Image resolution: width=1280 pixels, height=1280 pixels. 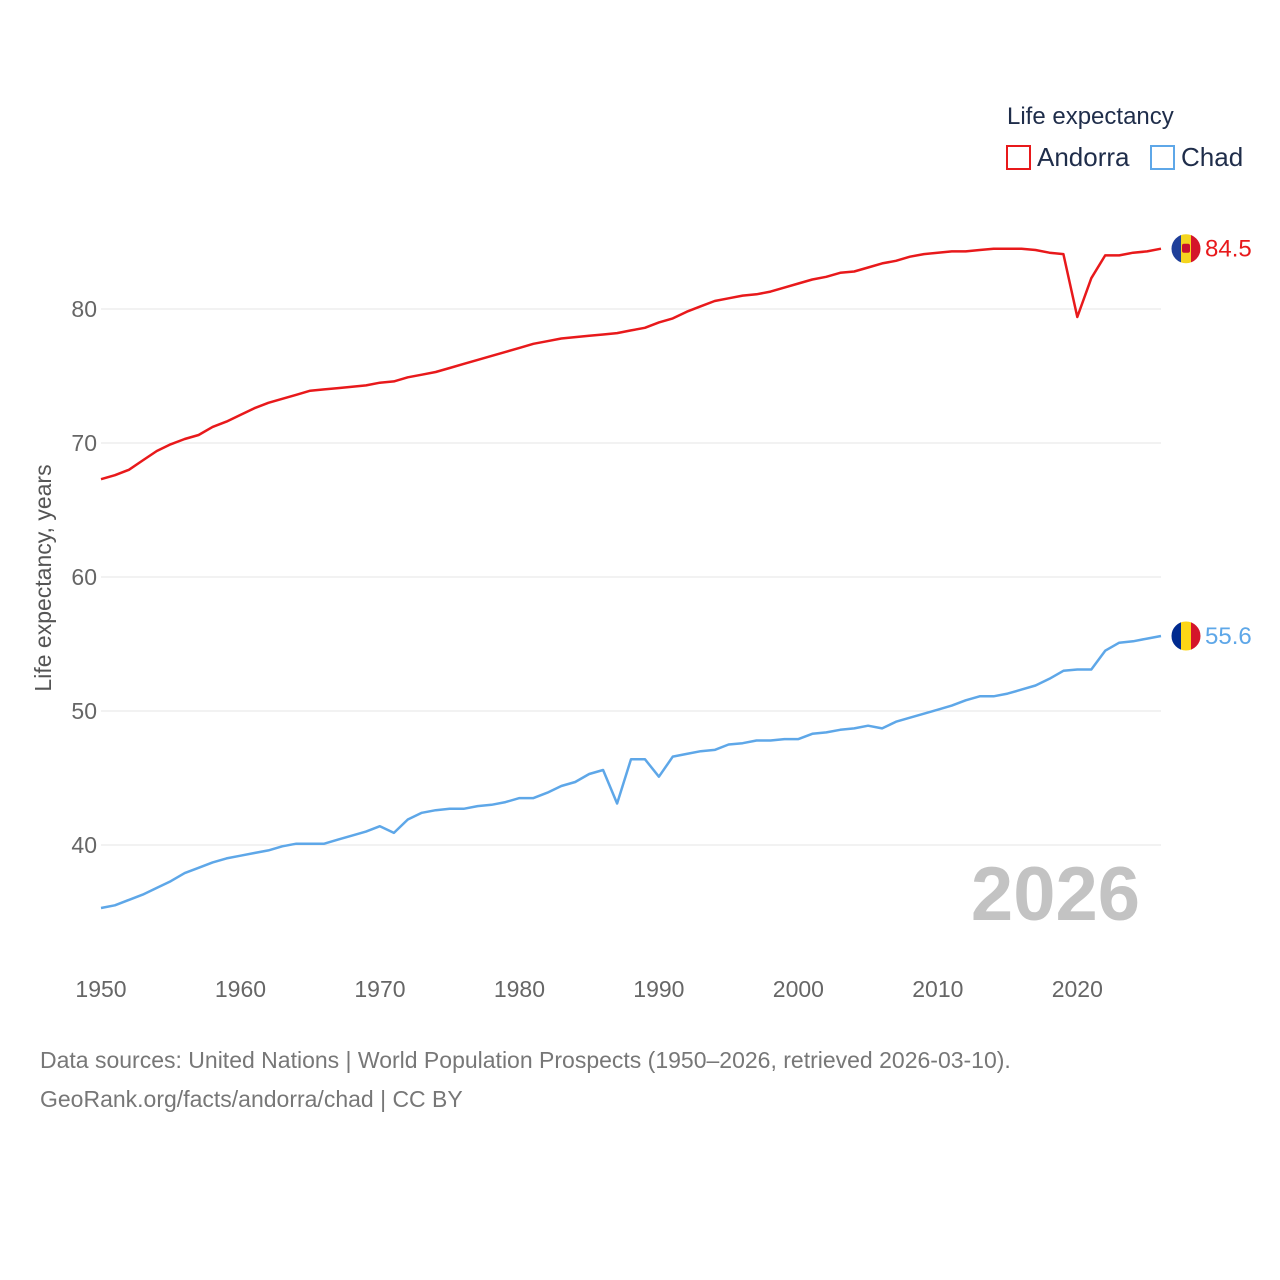 What do you see at coordinates (1162, 157) in the screenshot?
I see `legend-swatch-chad` at bounding box center [1162, 157].